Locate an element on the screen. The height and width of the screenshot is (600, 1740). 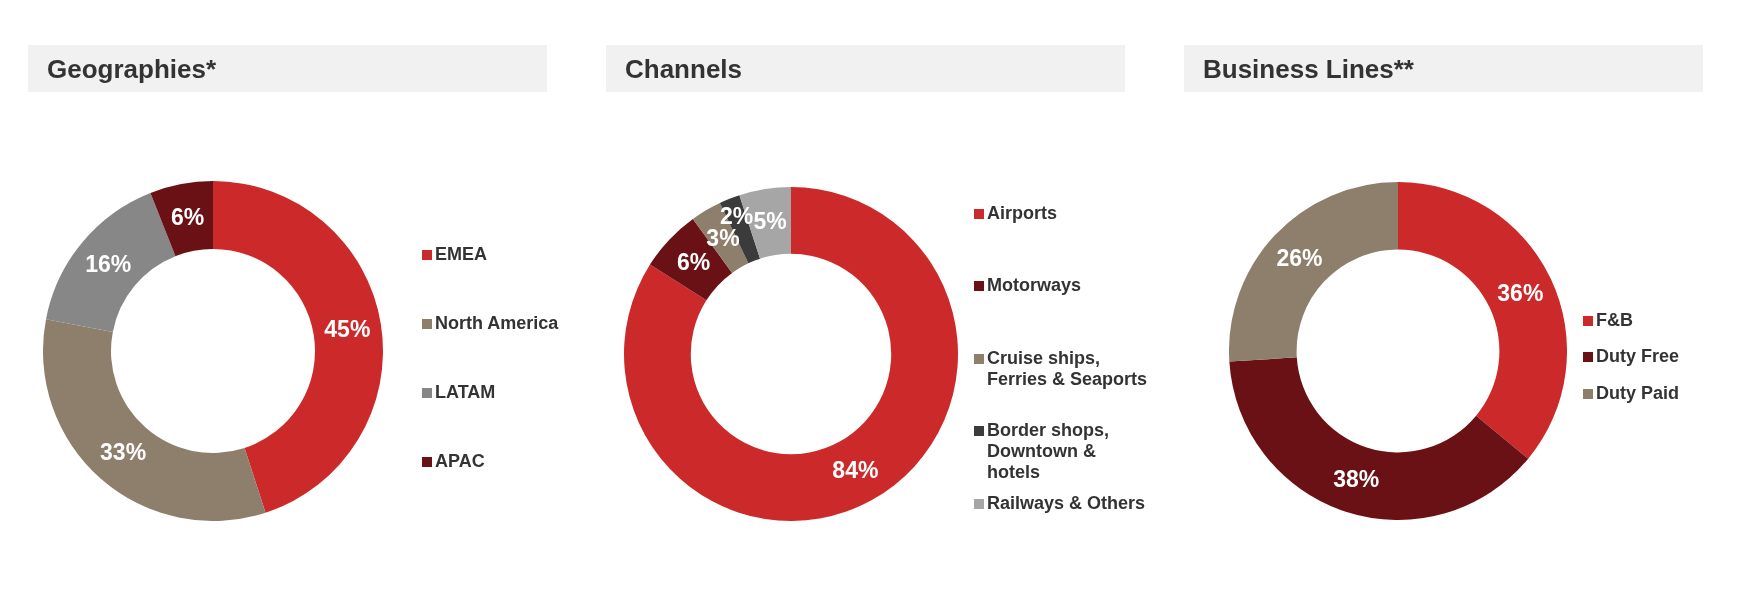
legend-label: Railways & Others is located at coordinates (1067, 503).